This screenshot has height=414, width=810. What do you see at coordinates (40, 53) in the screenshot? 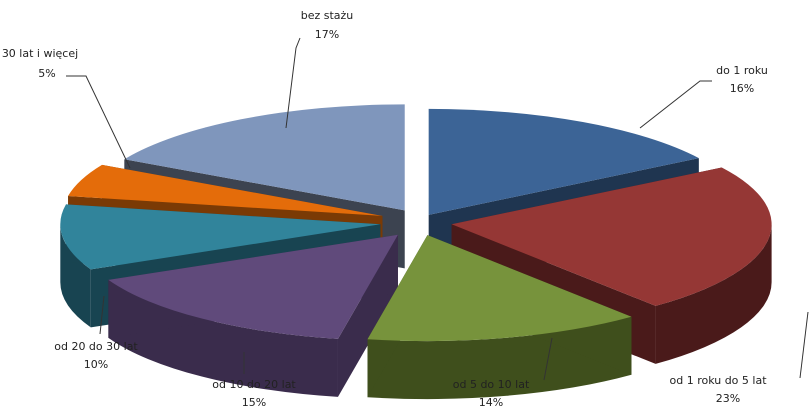
I see `data-label-category-6: 30 lat i więcej` at bounding box center [40, 53].